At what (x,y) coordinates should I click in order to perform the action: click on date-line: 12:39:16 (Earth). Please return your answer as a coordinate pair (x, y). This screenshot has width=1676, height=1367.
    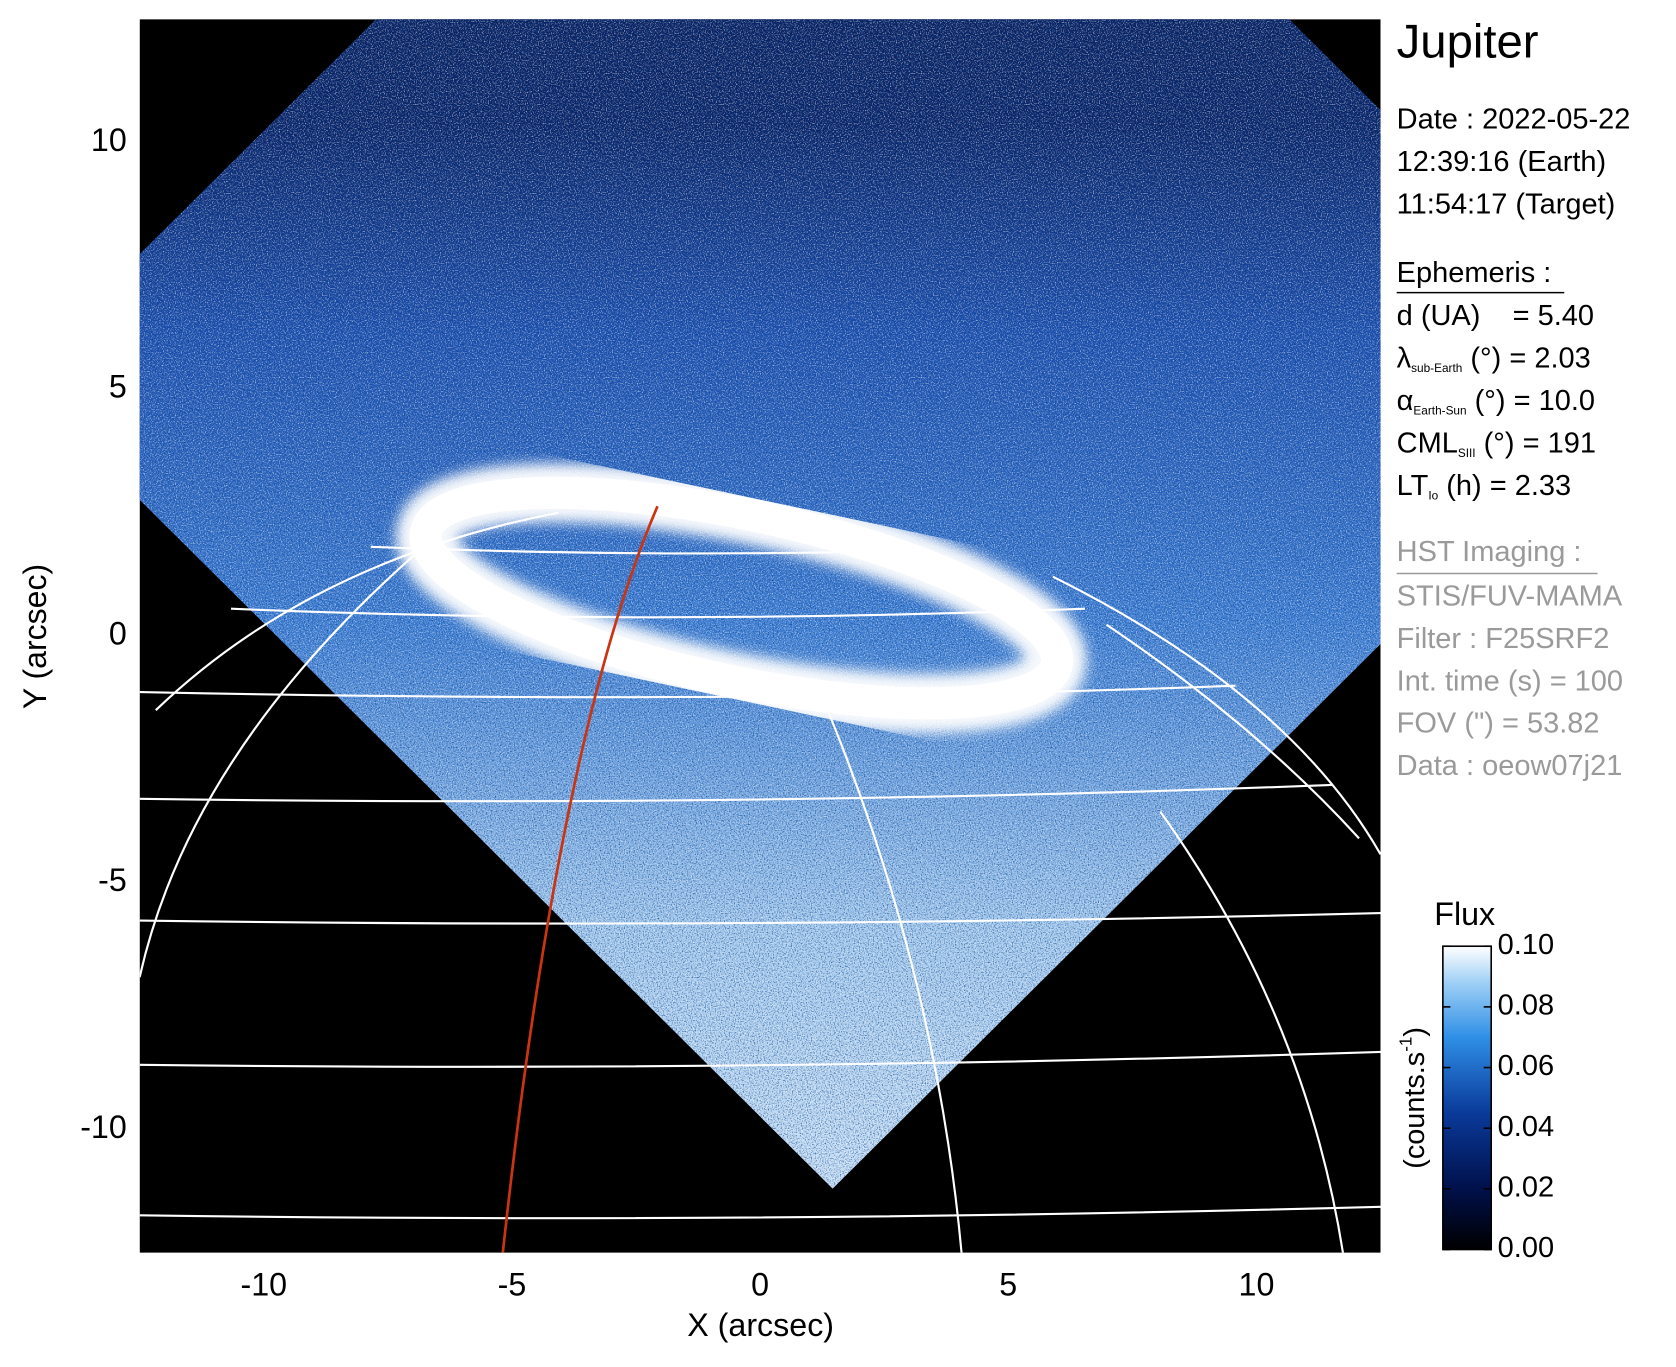
    Looking at the image, I should click on (1502, 162).